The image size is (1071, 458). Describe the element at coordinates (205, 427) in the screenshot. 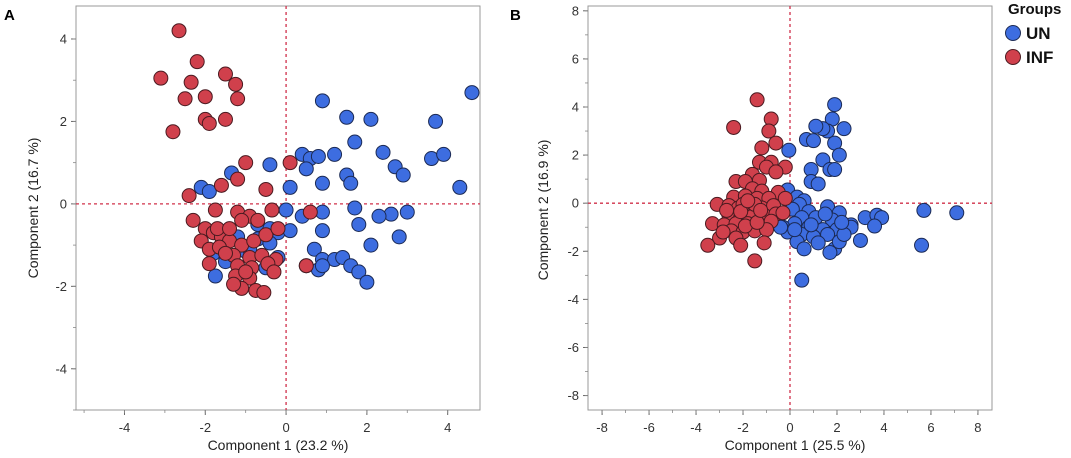

I see `panel-a-x-tick-label: -2` at that location.